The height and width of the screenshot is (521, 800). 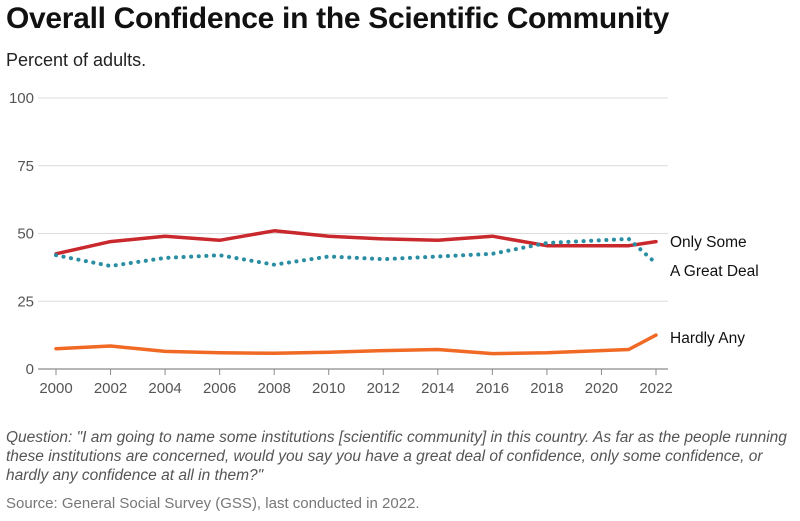 What do you see at coordinates (546, 388) in the screenshot?
I see `x-tick-label: 2018` at bounding box center [546, 388].